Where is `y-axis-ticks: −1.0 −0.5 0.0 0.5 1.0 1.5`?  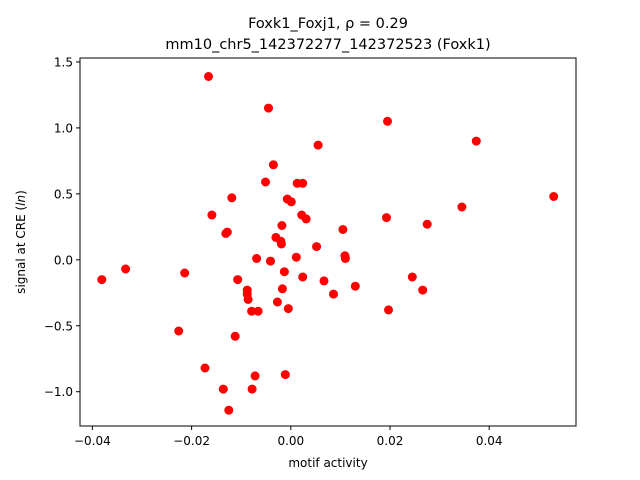 y-axis-ticks: −1.0 −0.5 0.0 0.5 1.0 1.5 is located at coordinates (62, 227).